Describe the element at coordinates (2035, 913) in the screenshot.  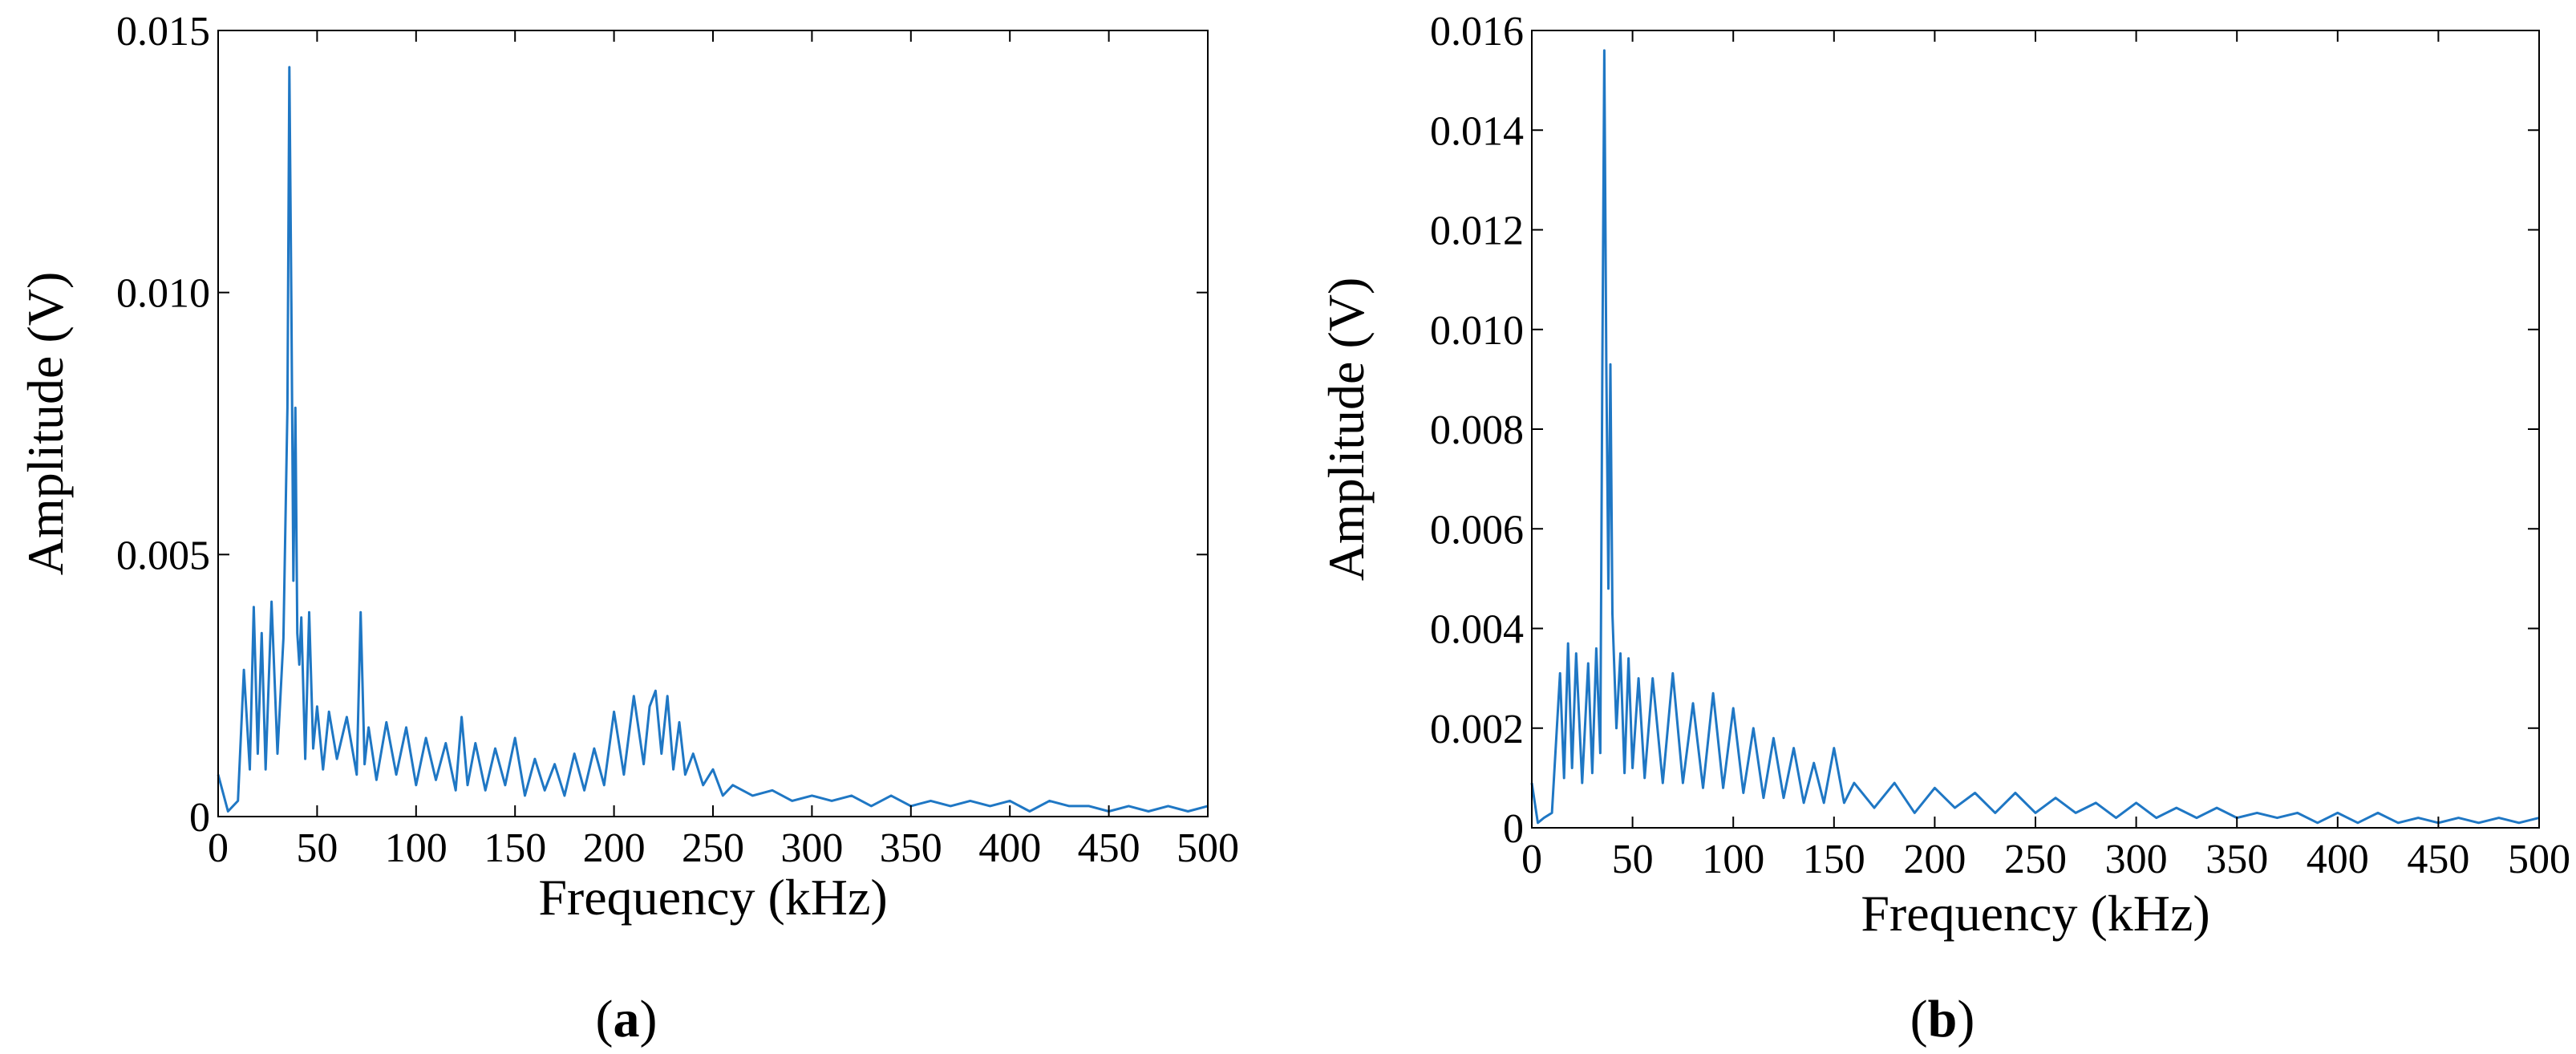
I see `x-axis-title-b: Frequency (kHz)` at that location.